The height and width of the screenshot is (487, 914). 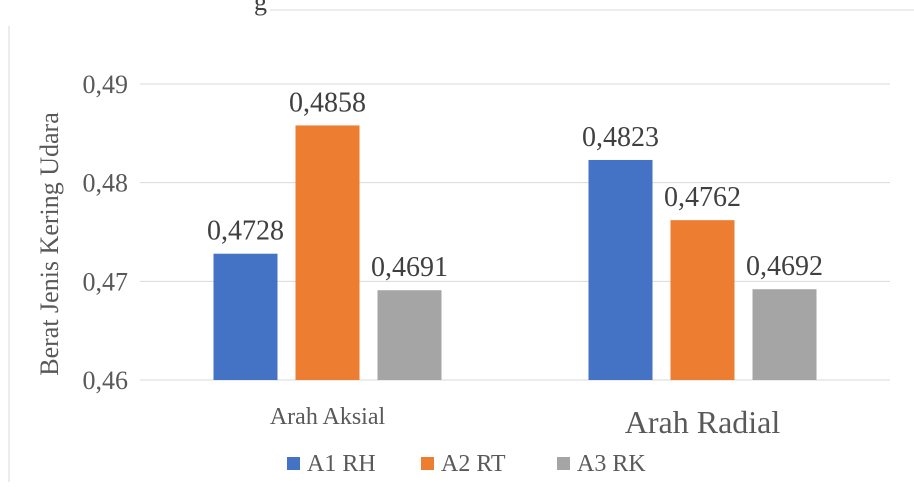 I want to click on data-label: 0,4823, so click(x=620, y=137).